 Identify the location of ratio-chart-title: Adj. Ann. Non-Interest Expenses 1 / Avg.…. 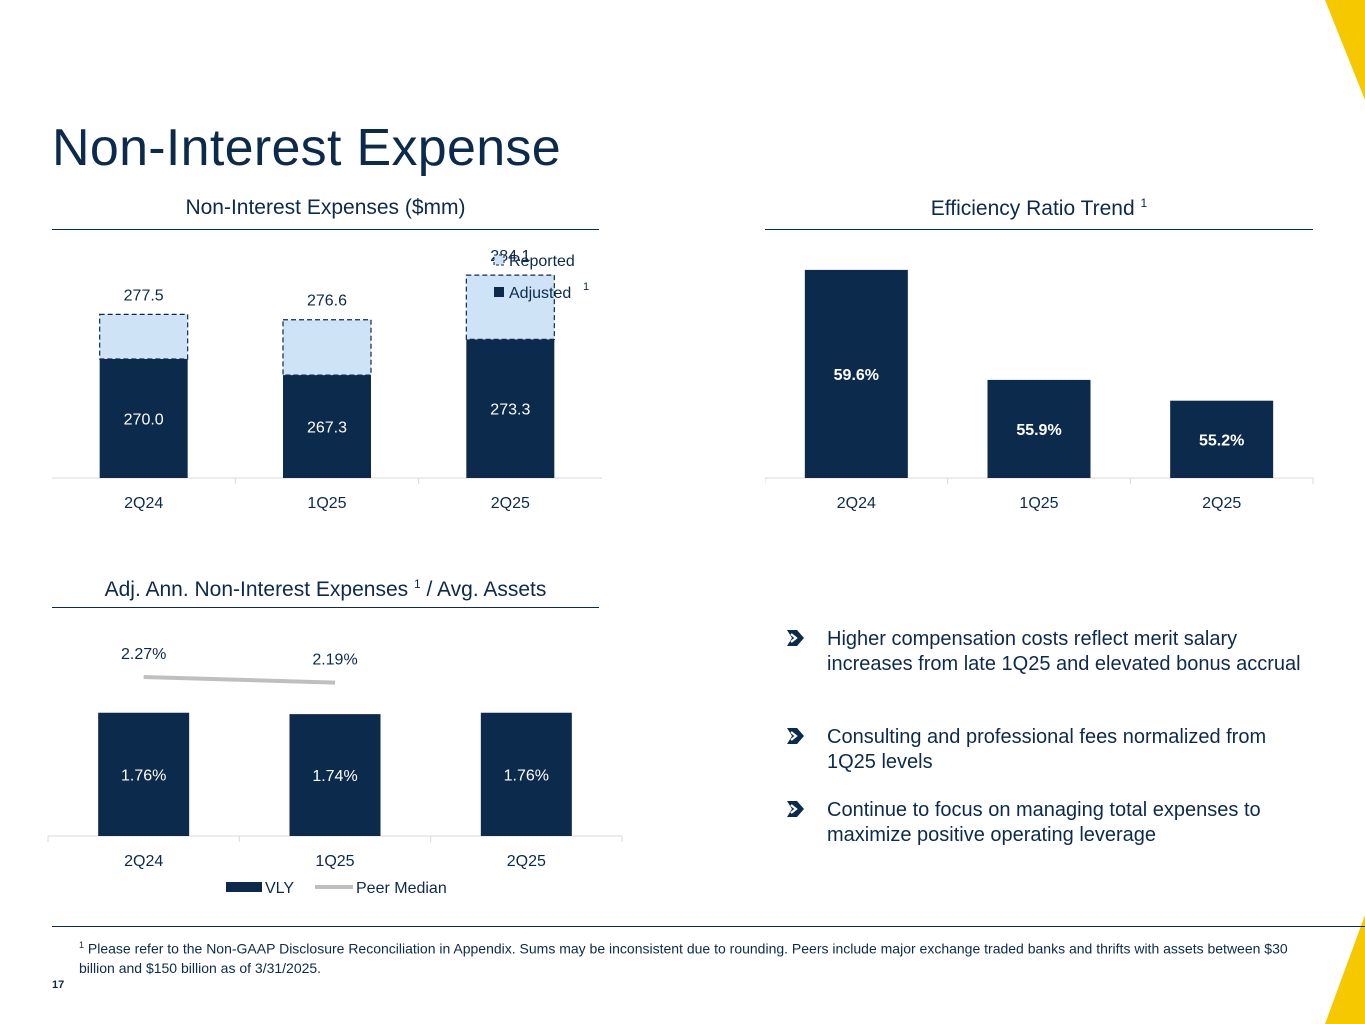
(325, 589).